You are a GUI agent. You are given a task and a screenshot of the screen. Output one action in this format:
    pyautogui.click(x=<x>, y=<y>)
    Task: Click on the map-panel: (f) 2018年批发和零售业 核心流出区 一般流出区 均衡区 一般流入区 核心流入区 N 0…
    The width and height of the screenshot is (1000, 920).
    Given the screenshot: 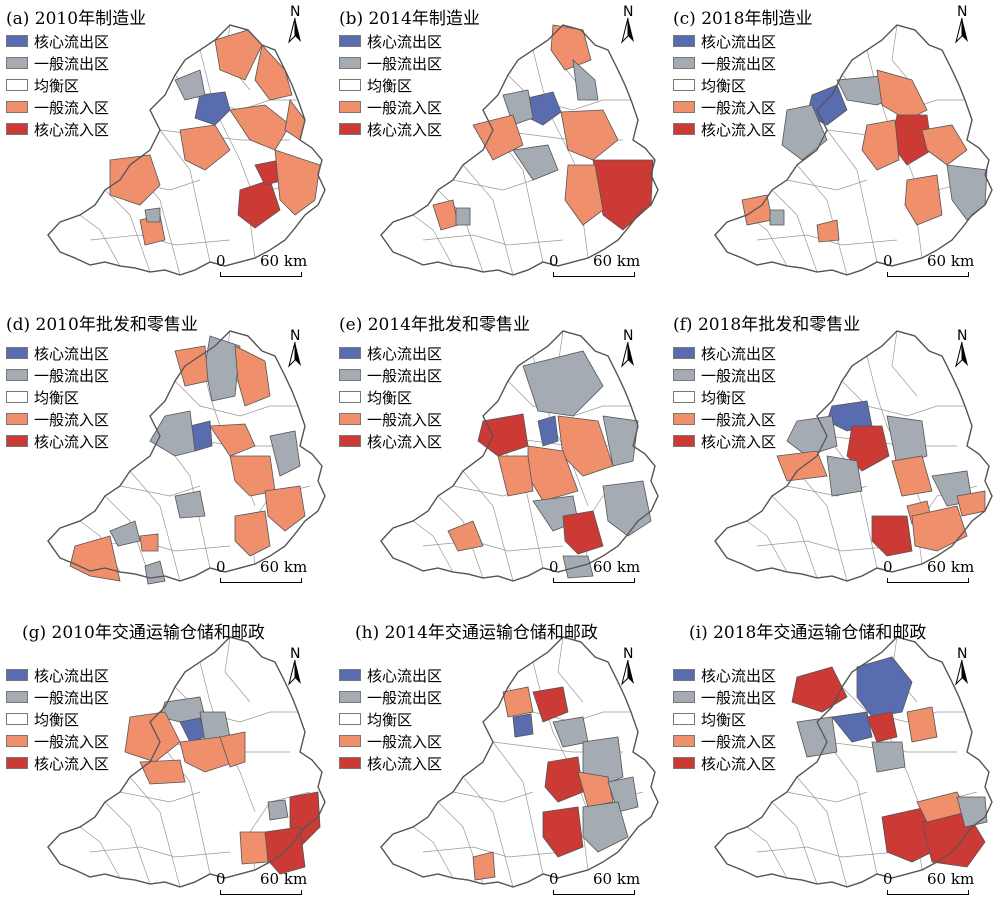 What is the action you would take?
    pyautogui.click(x=833, y=459)
    